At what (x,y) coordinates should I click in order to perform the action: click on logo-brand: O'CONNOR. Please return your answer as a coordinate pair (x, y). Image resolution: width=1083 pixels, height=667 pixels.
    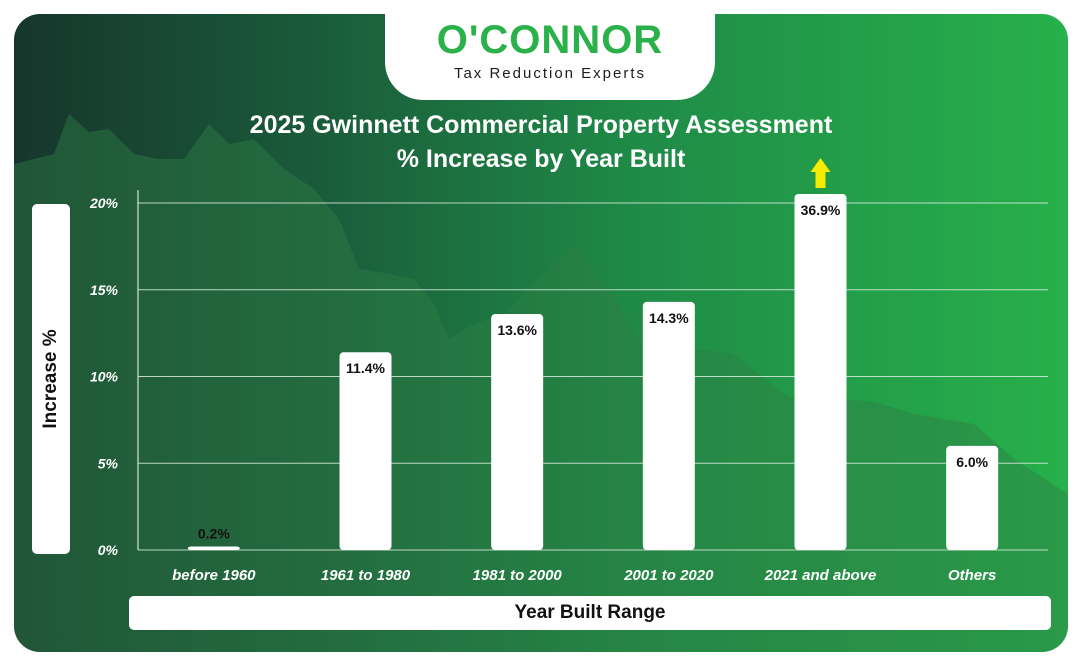
    Looking at the image, I should click on (550, 40).